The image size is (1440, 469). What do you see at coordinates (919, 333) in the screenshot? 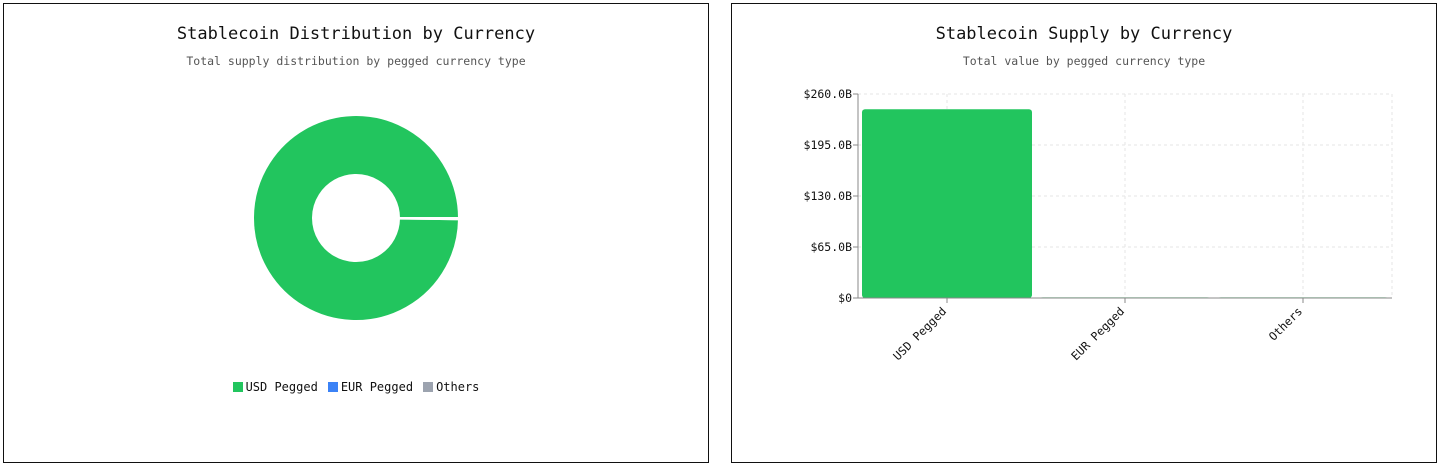
I see `x-tick-label: USD Pegged` at bounding box center [919, 333].